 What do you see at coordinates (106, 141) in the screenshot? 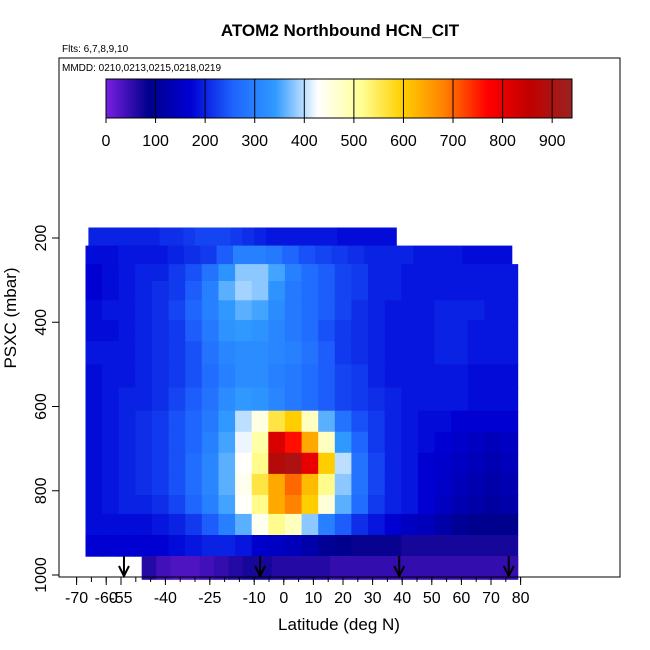
I see `colorbar-tick-label-0: 0` at bounding box center [106, 141].